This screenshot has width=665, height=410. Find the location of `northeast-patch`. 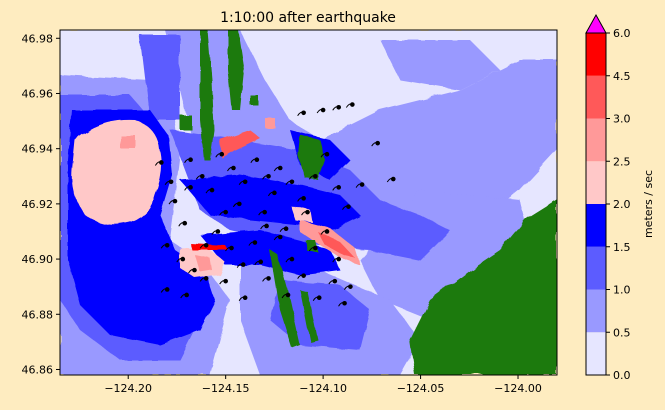

northeast-patch is located at coordinates (440, 65).